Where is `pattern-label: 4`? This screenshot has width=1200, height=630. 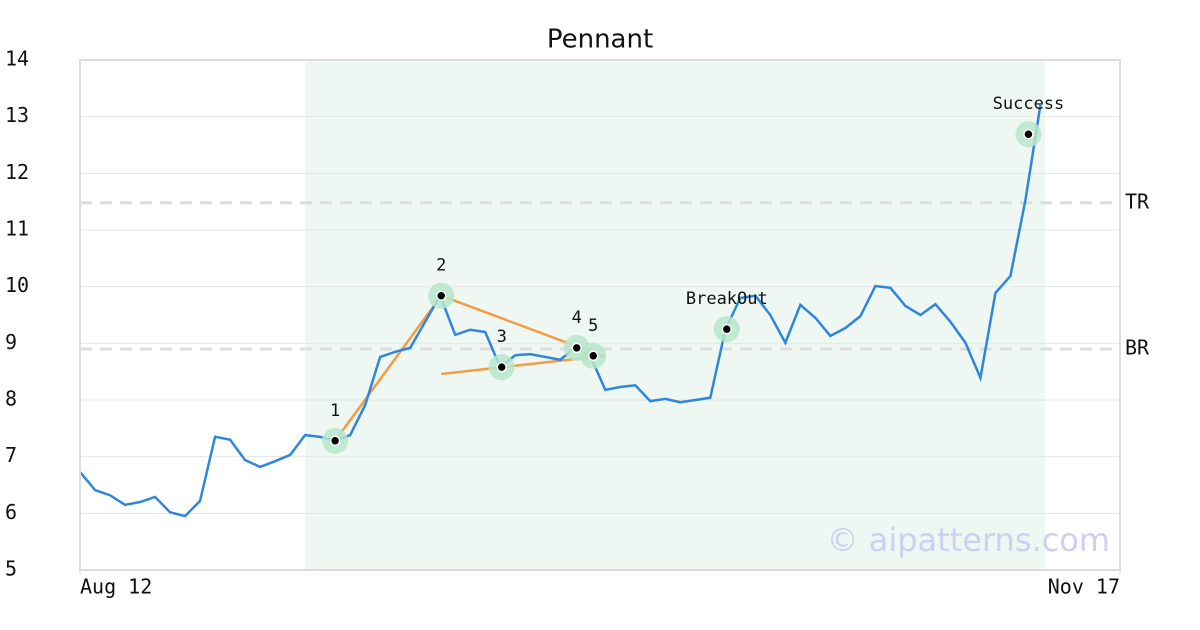
pattern-label: 4 is located at coordinates (577, 318).